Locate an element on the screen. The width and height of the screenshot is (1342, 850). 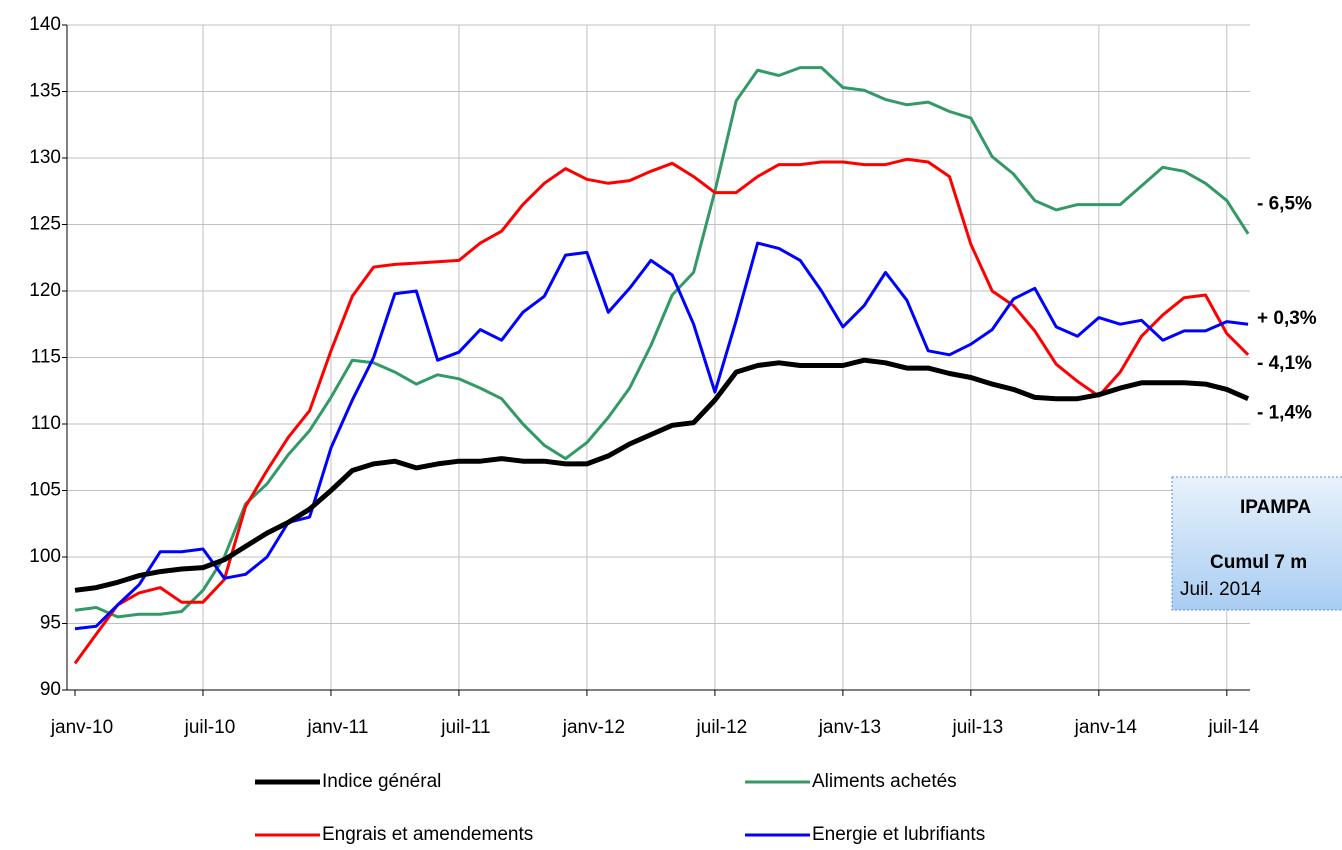
y-tick-label: 105 is located at coordinates (45, 490).